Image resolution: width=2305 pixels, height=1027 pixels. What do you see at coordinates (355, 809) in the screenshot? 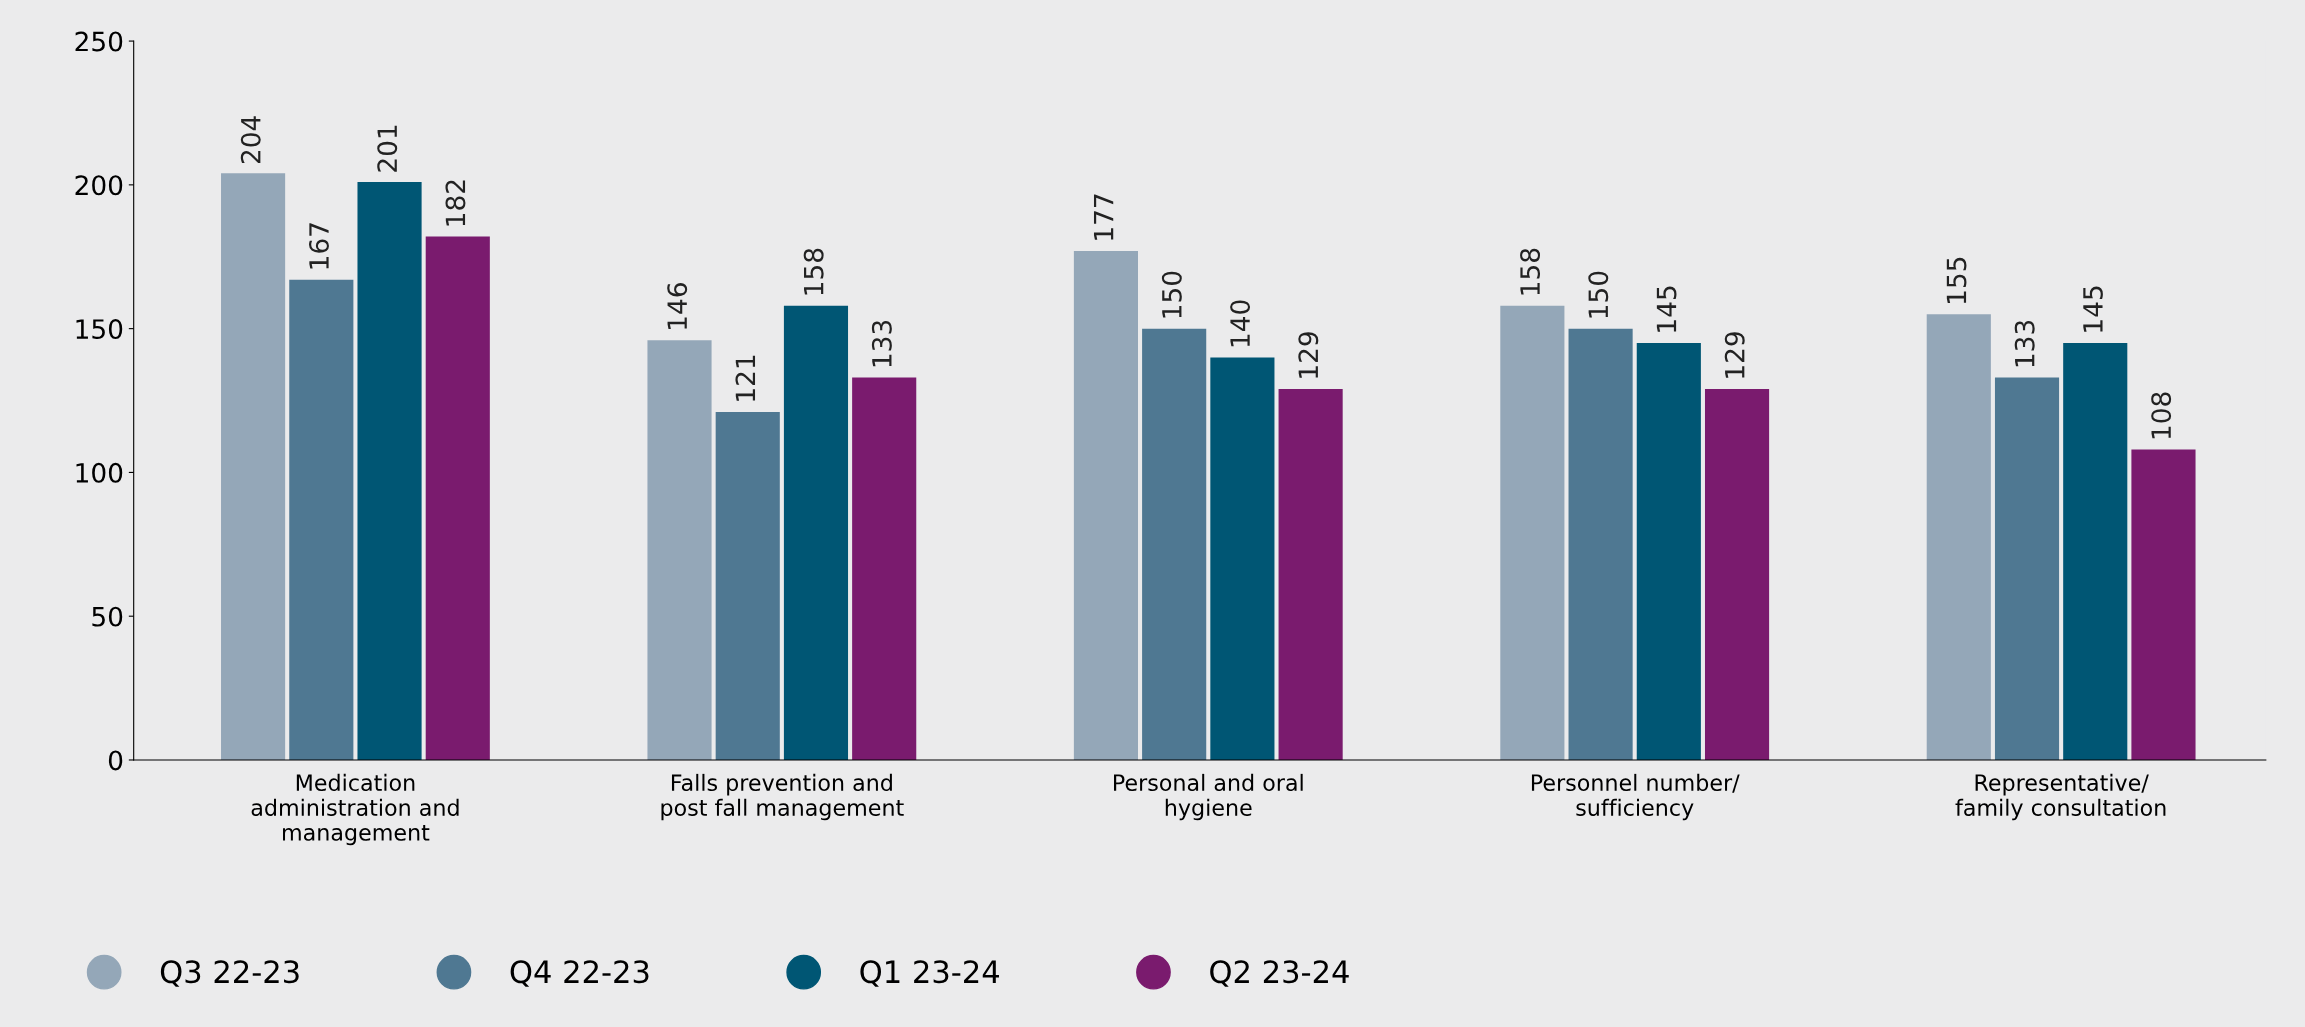
I see `x-tick-label: Medication administration and management` at bounding box center [355, 809].